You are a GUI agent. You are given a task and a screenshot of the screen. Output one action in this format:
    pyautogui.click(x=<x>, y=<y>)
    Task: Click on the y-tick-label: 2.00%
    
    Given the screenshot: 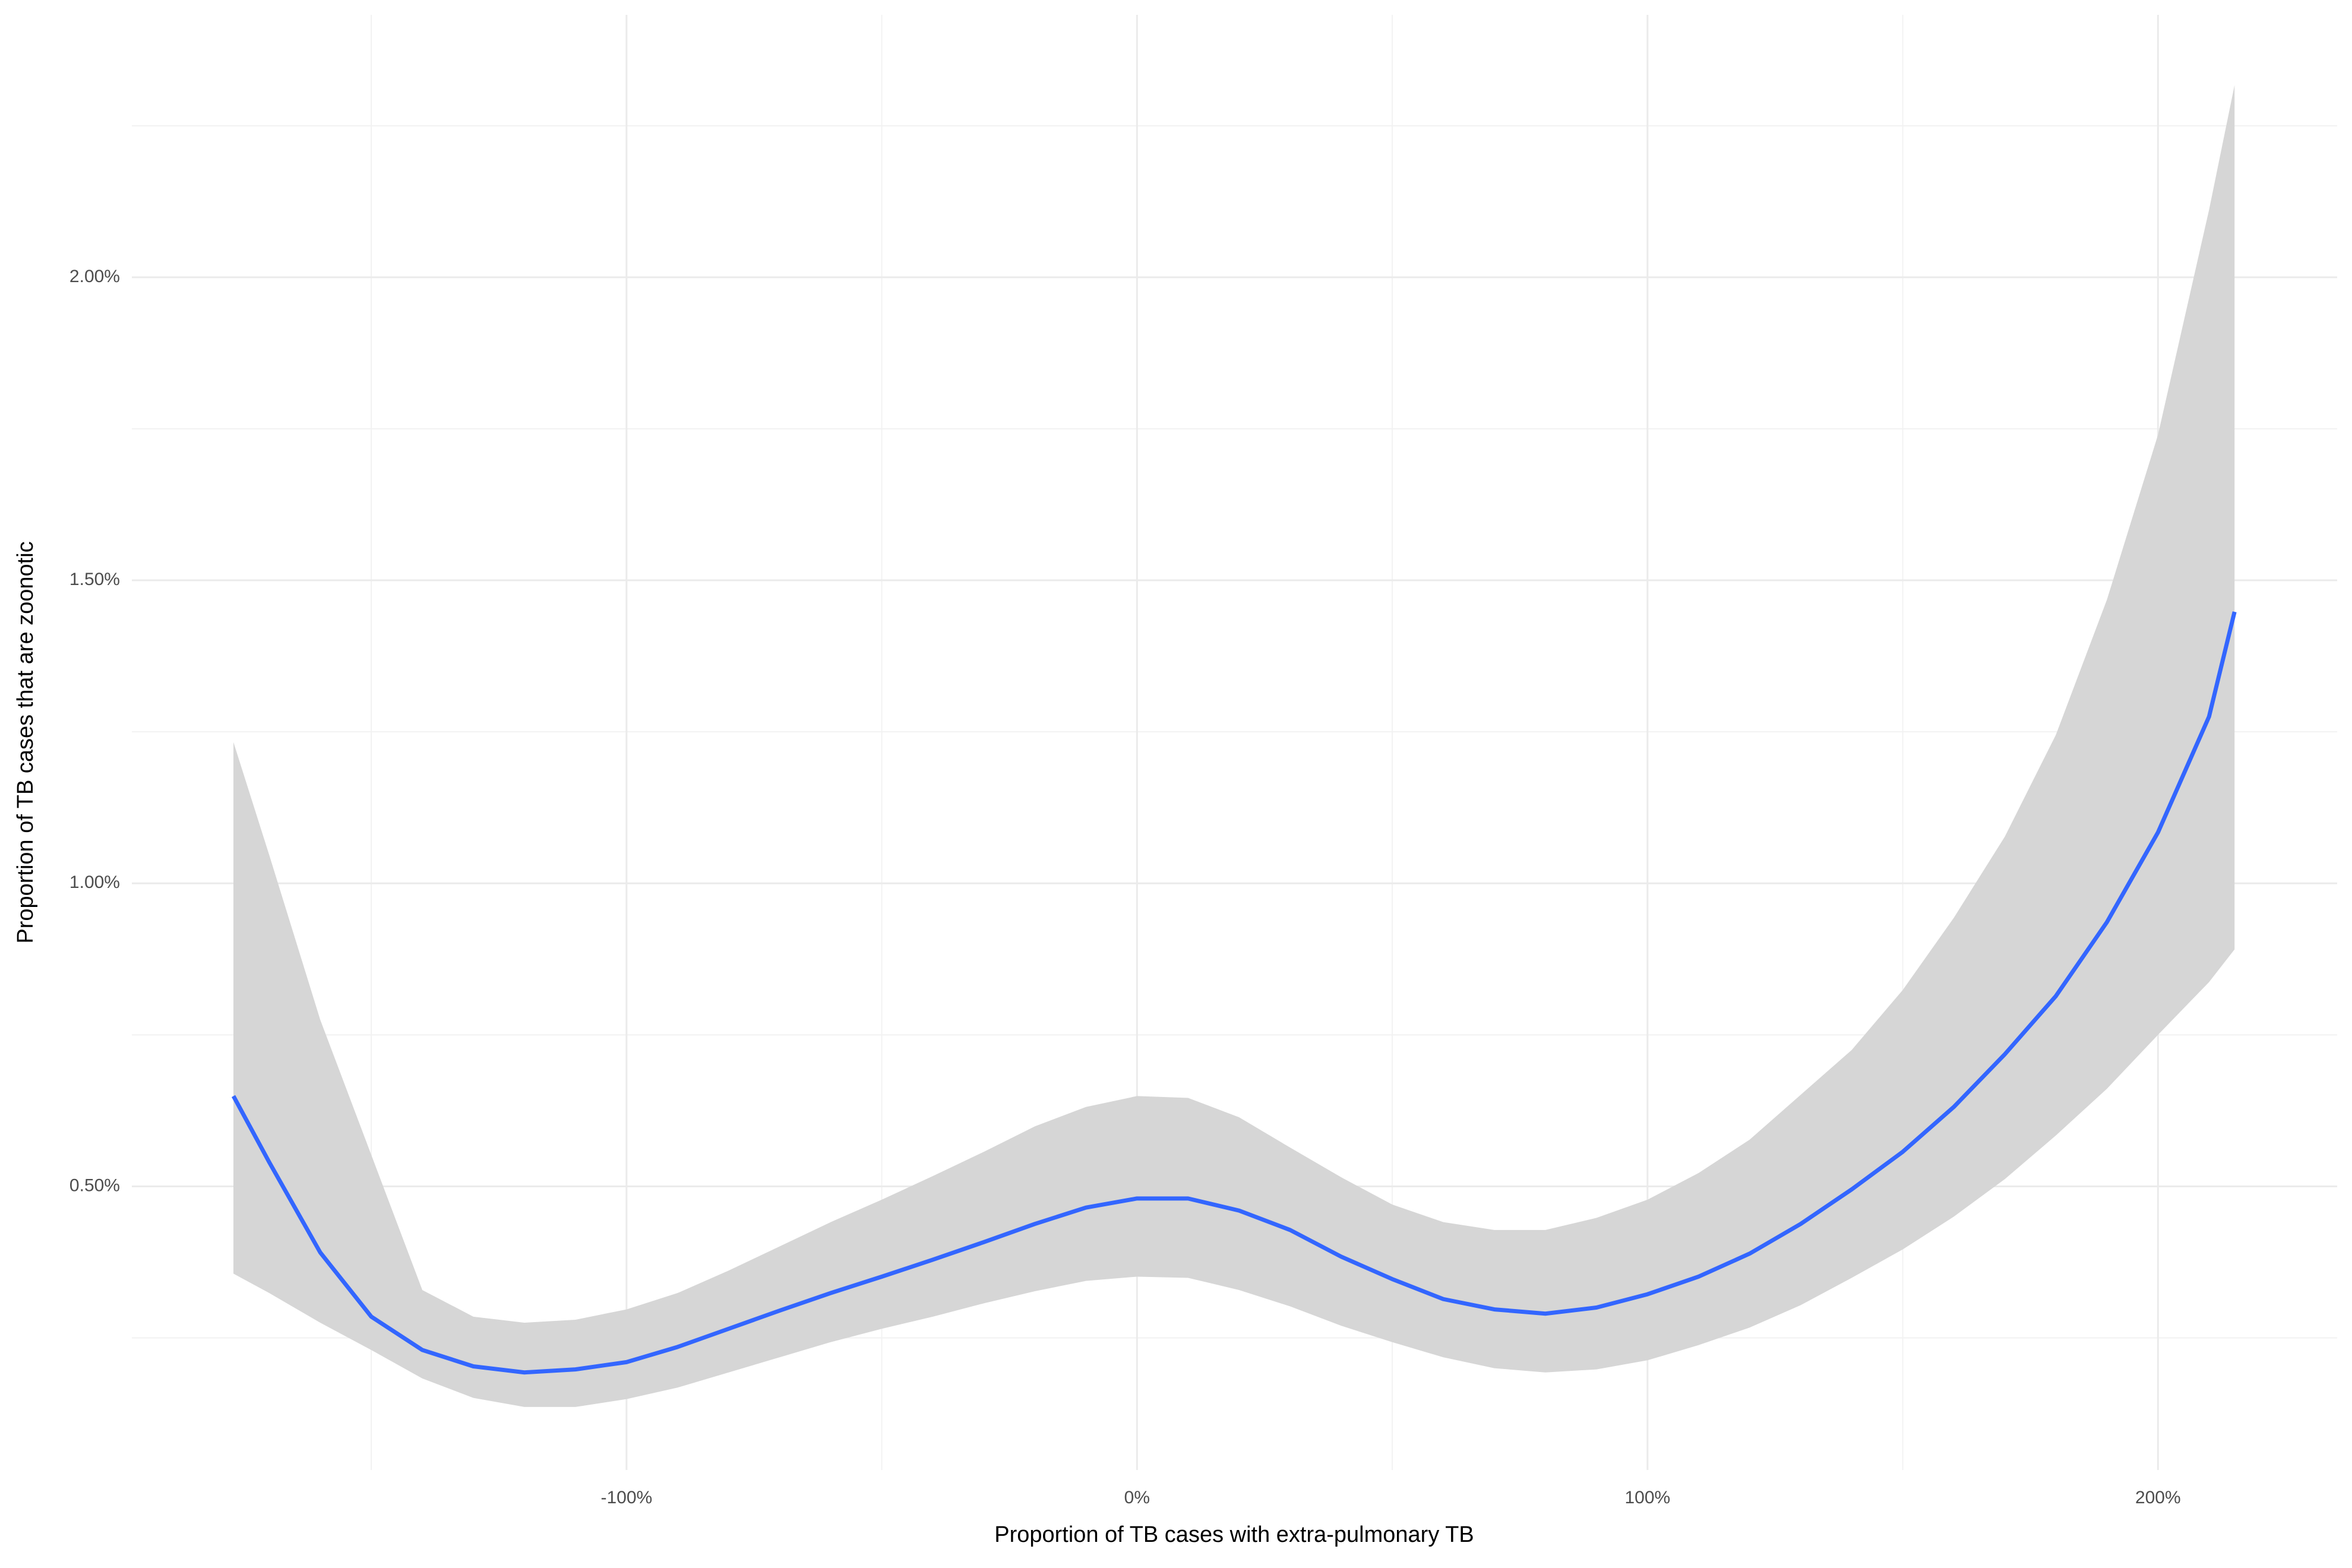 What is the action you would take?
    pyautogui.click(x=95, y=276)
    